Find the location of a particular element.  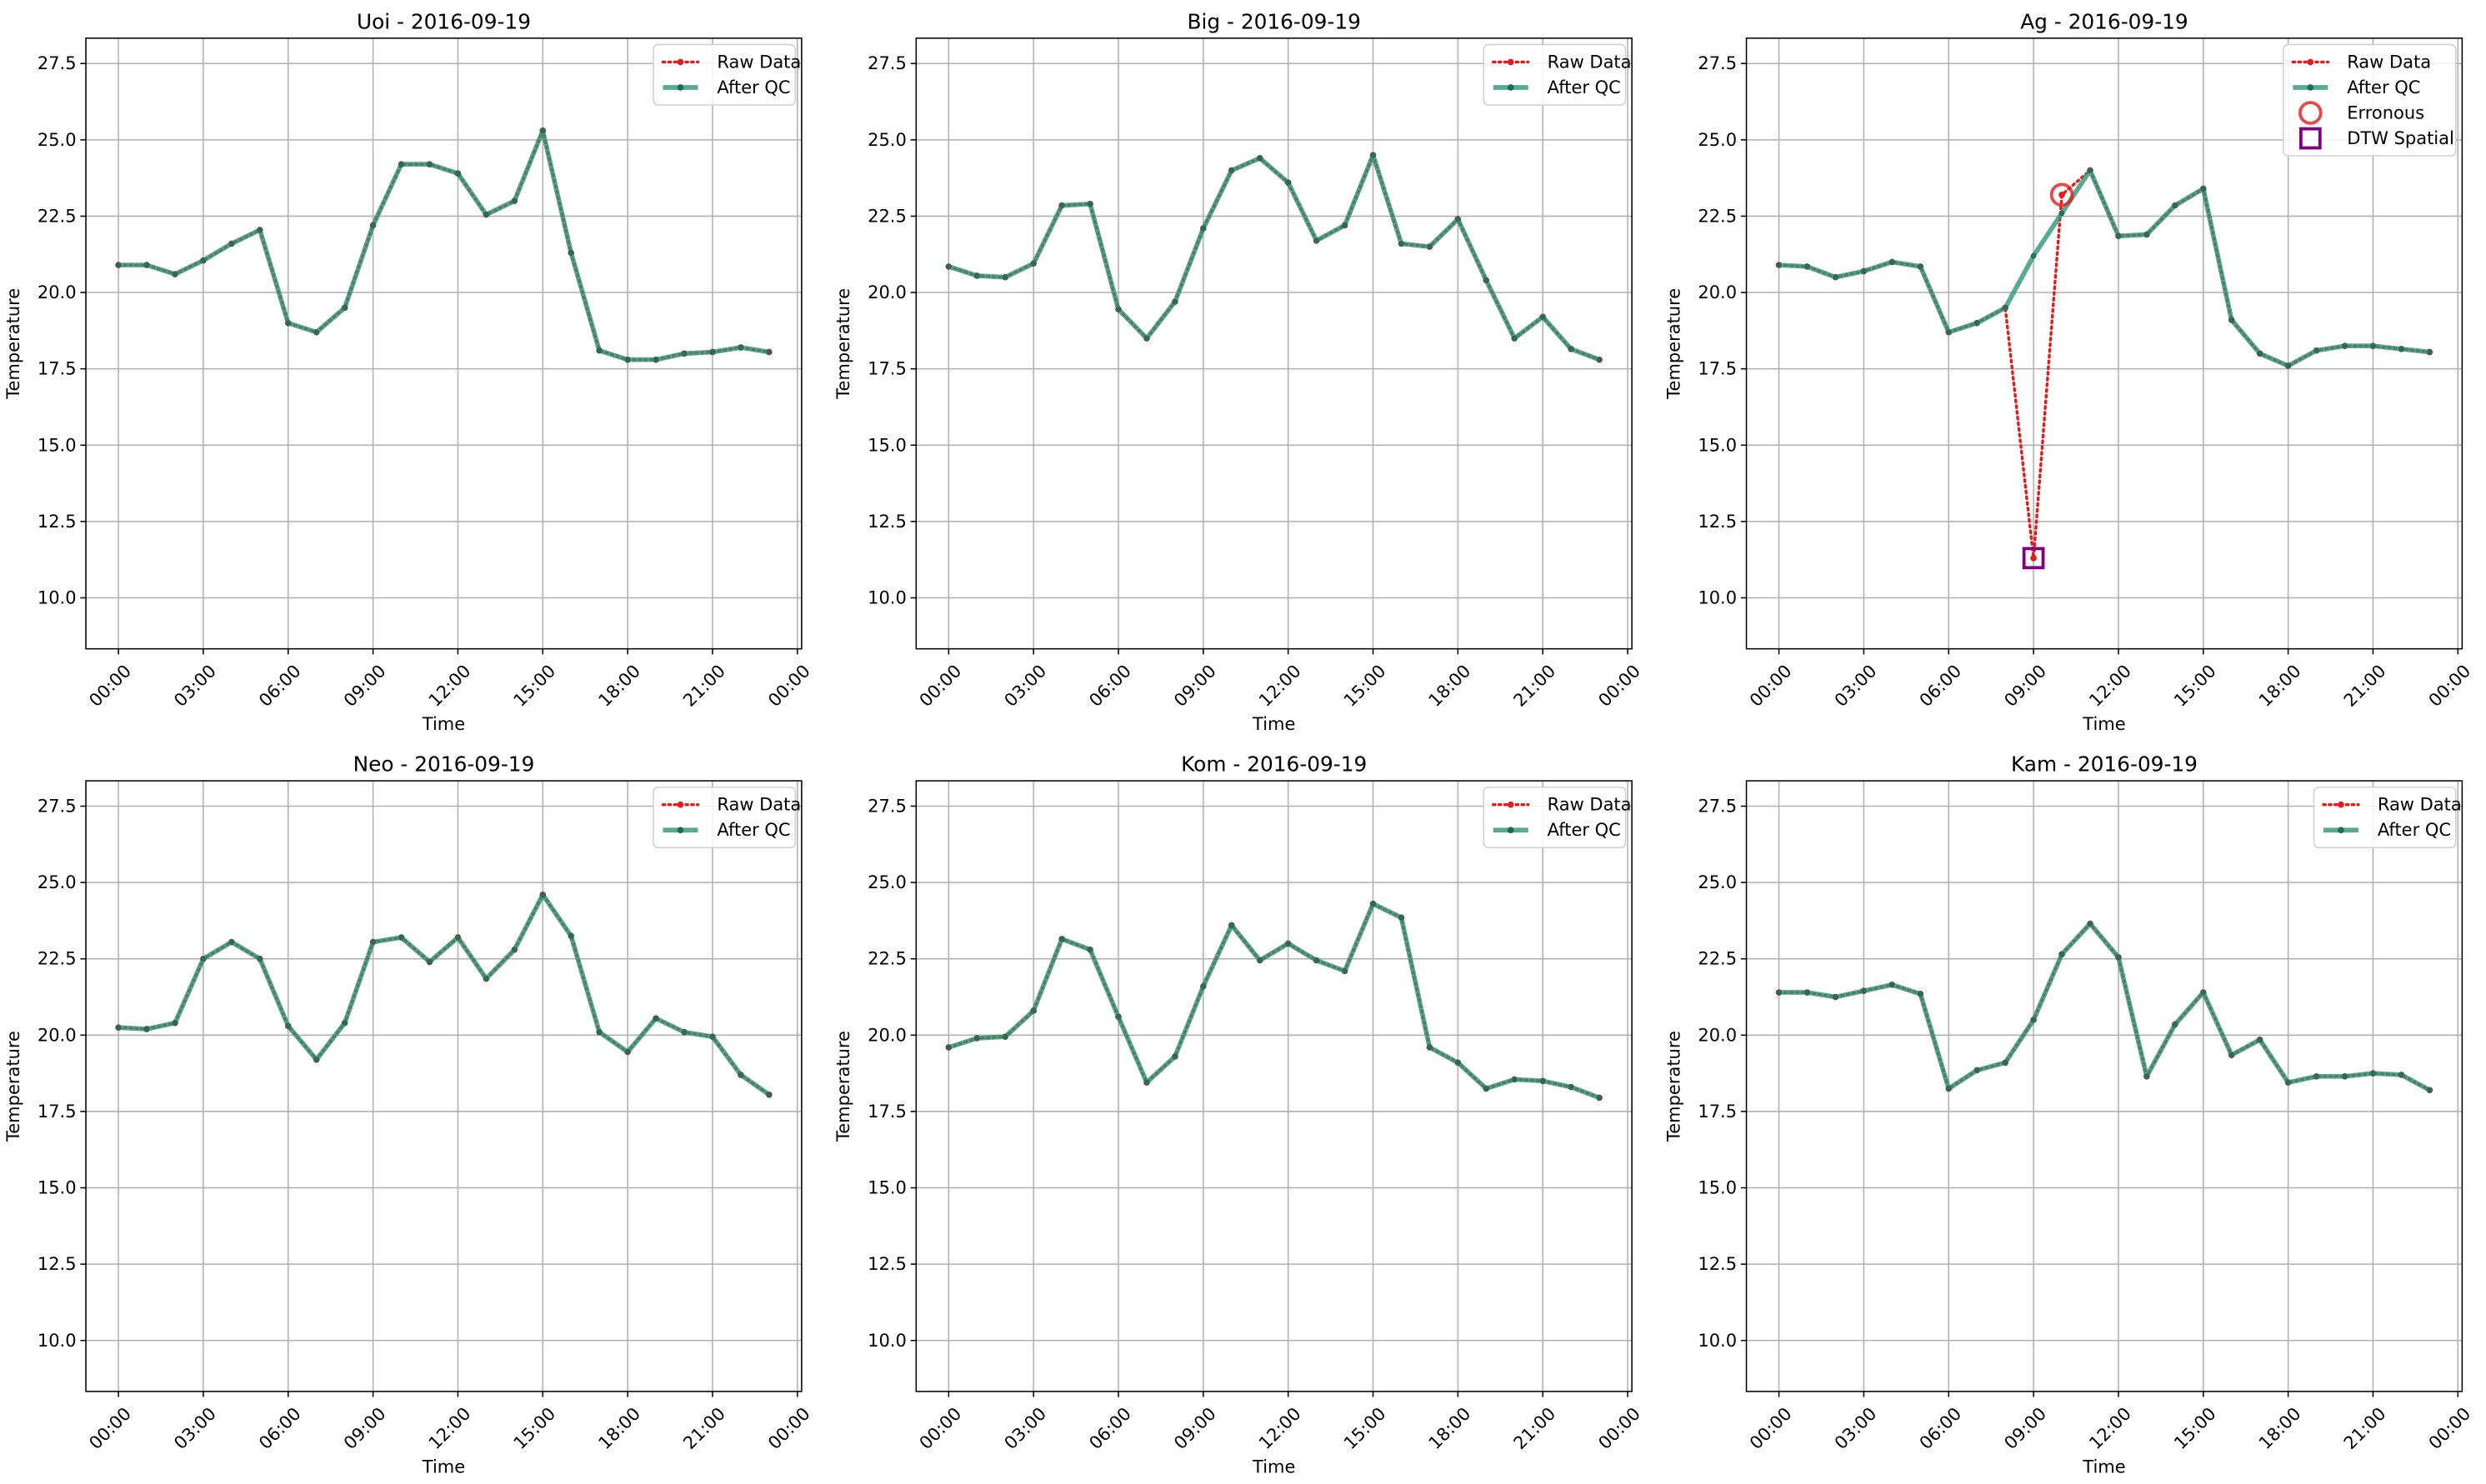

plot-area is located at coordinates (2104, 1086).